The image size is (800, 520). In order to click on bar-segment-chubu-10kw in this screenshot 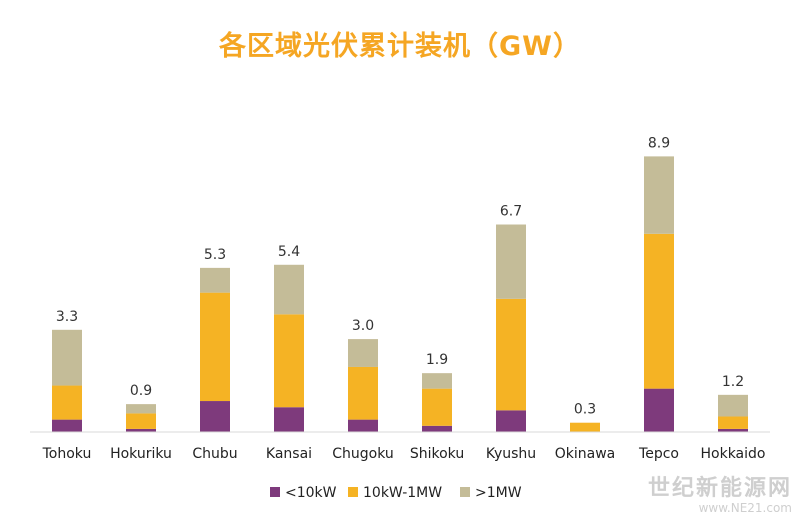, I will do `click(215, 416)`.